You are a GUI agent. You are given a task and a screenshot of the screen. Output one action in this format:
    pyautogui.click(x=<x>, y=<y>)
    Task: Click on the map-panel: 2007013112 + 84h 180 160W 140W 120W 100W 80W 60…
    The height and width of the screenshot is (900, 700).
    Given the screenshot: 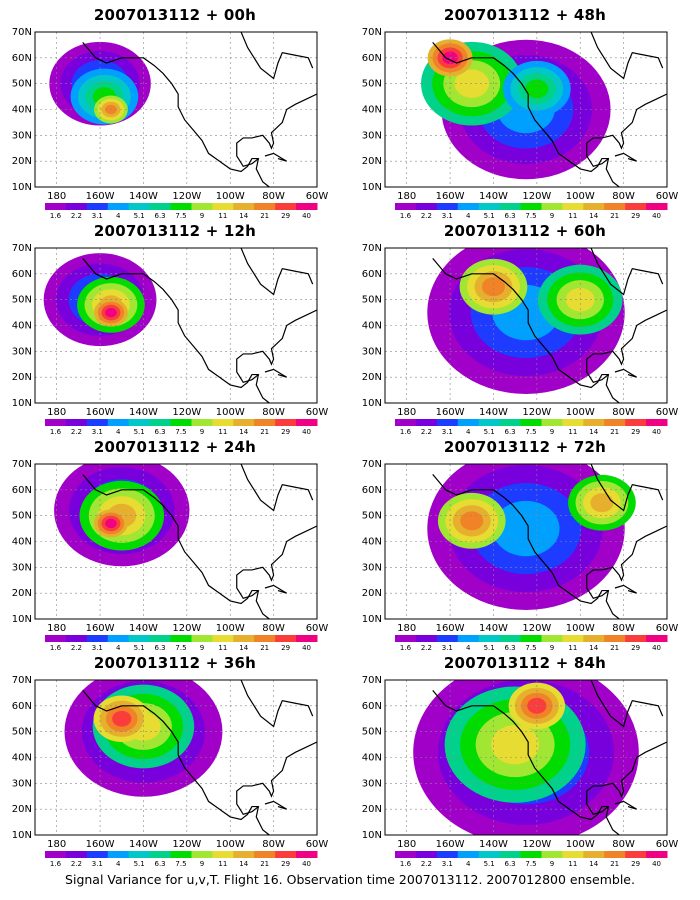 What is the action you would take?
    pyautogui.click(x=525, y=758)
    